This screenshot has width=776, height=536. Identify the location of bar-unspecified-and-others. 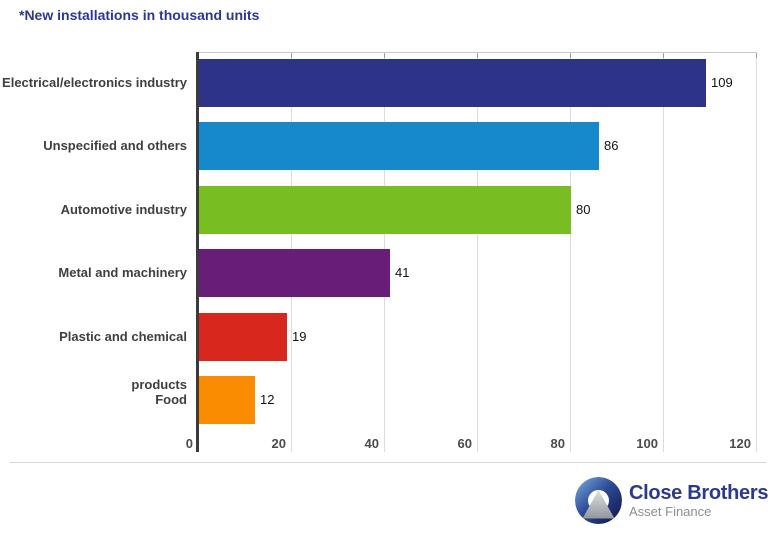
(399, 146).